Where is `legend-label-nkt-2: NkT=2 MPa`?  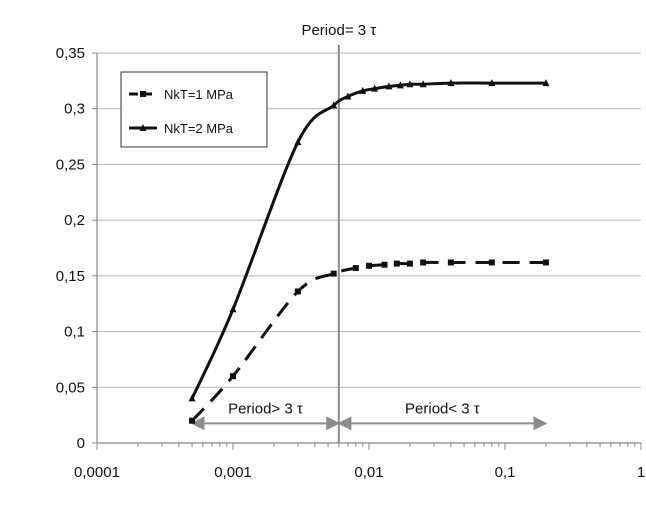
legend-label-nkt-2: NkT=2 MPa is located at coordinates (199, 128).